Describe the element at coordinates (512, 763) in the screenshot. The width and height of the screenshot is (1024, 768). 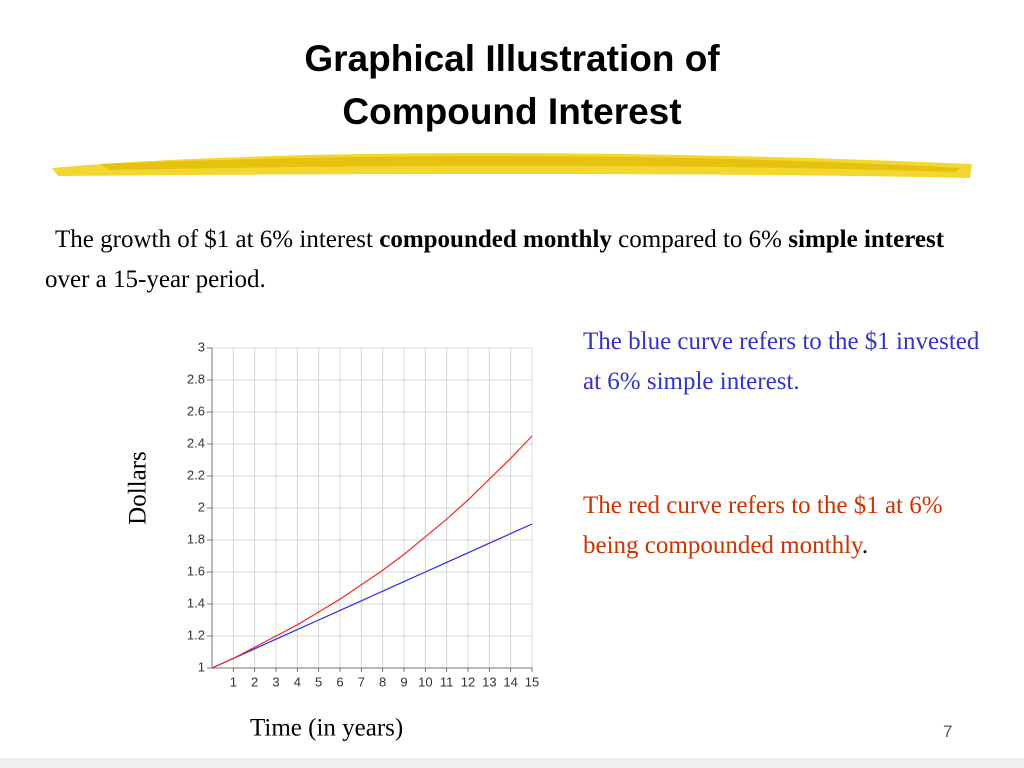
I see `footer-band` at that location.